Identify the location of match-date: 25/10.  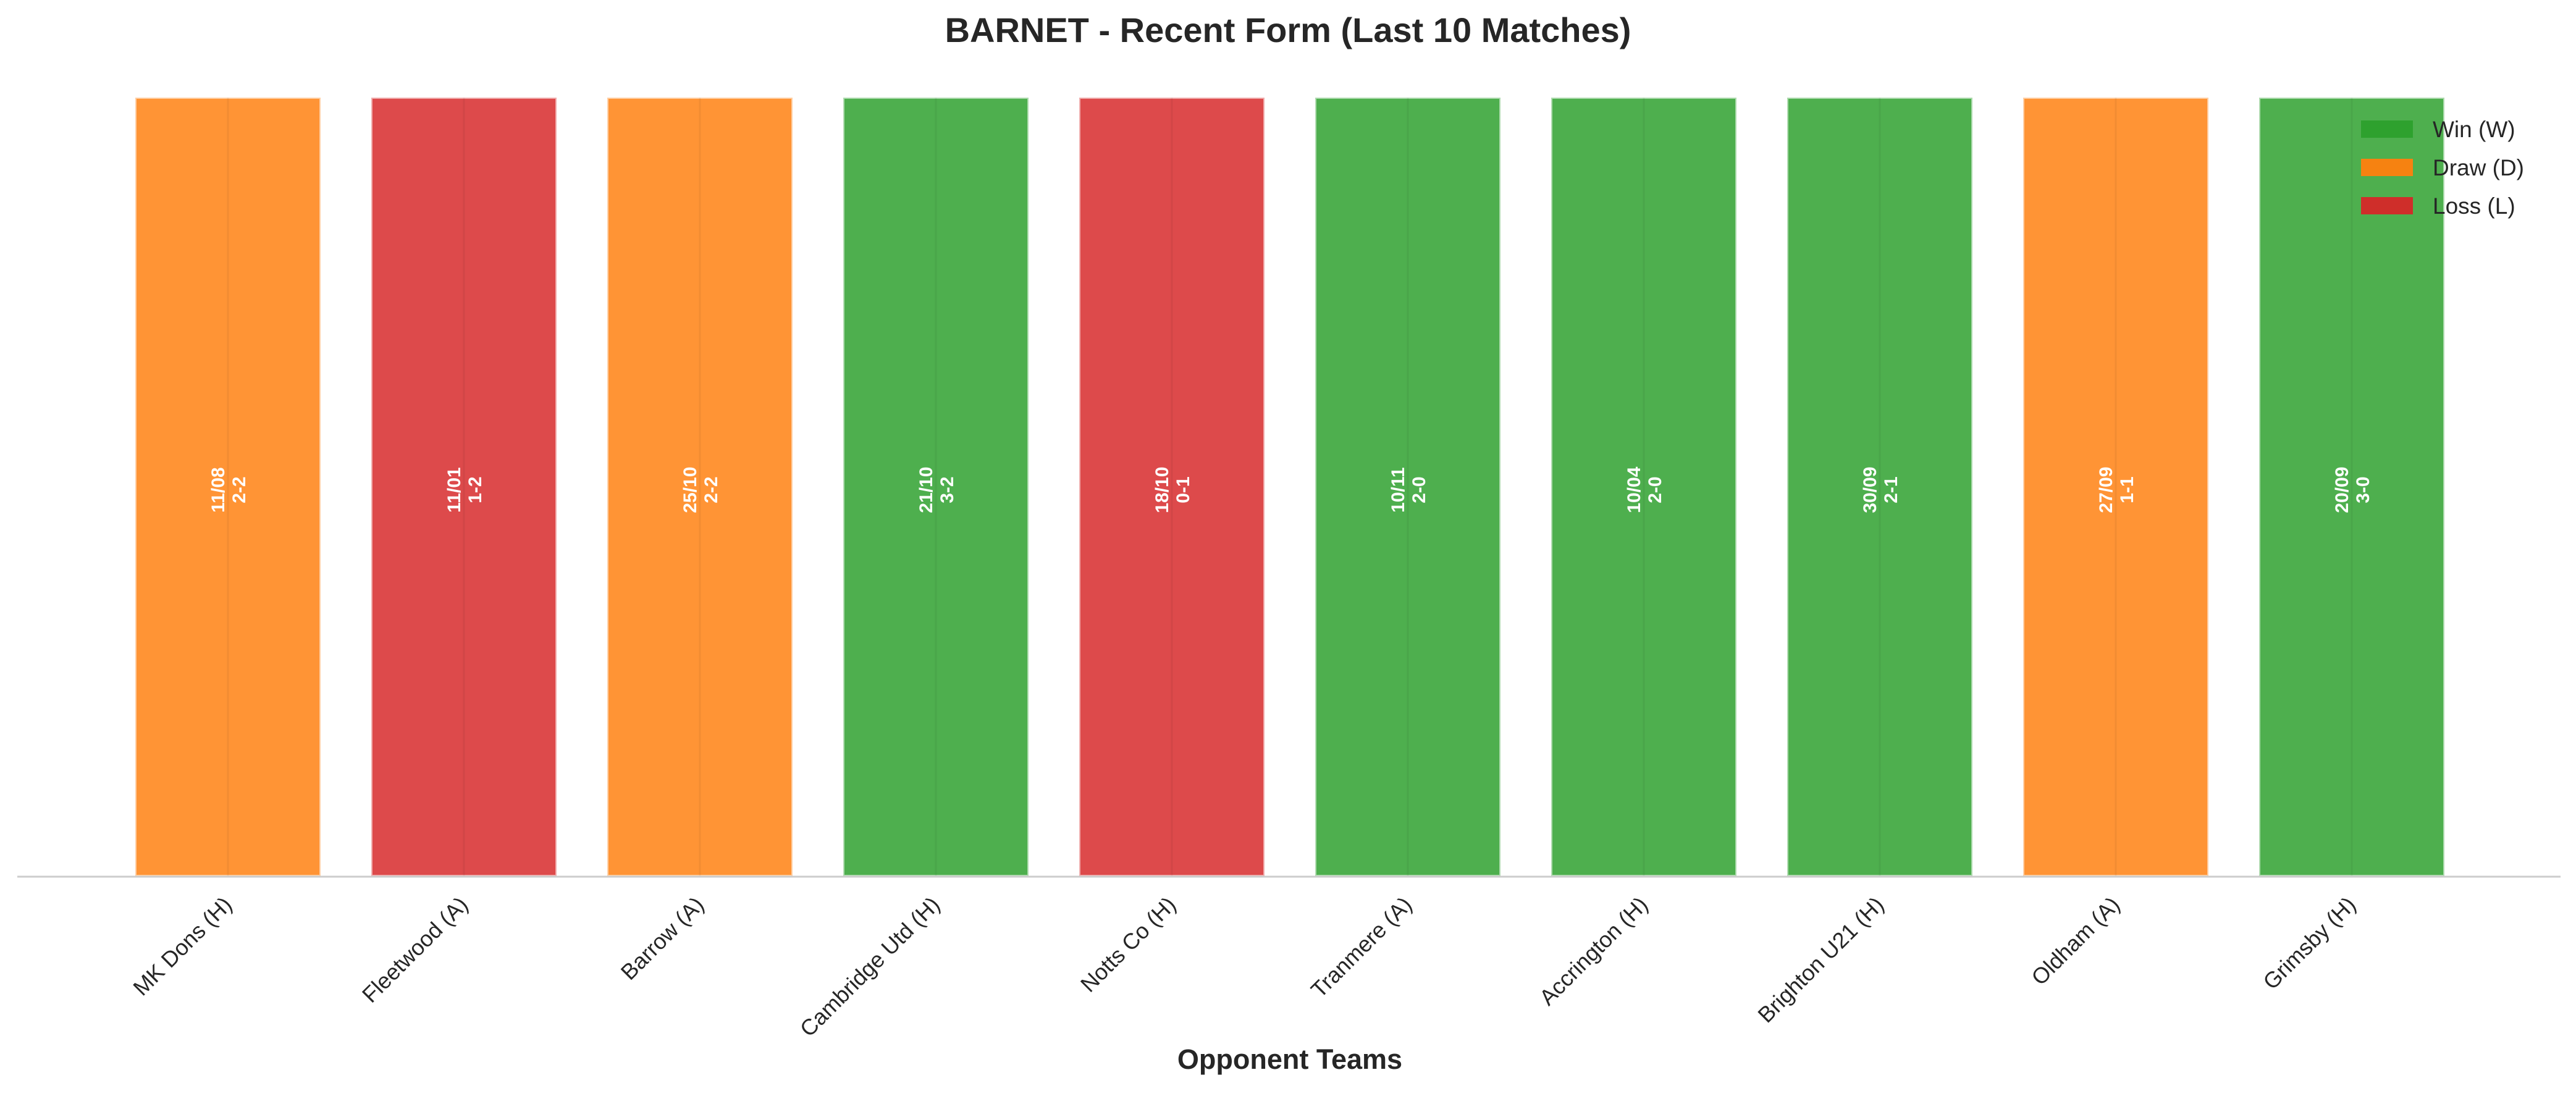
(690, 489).